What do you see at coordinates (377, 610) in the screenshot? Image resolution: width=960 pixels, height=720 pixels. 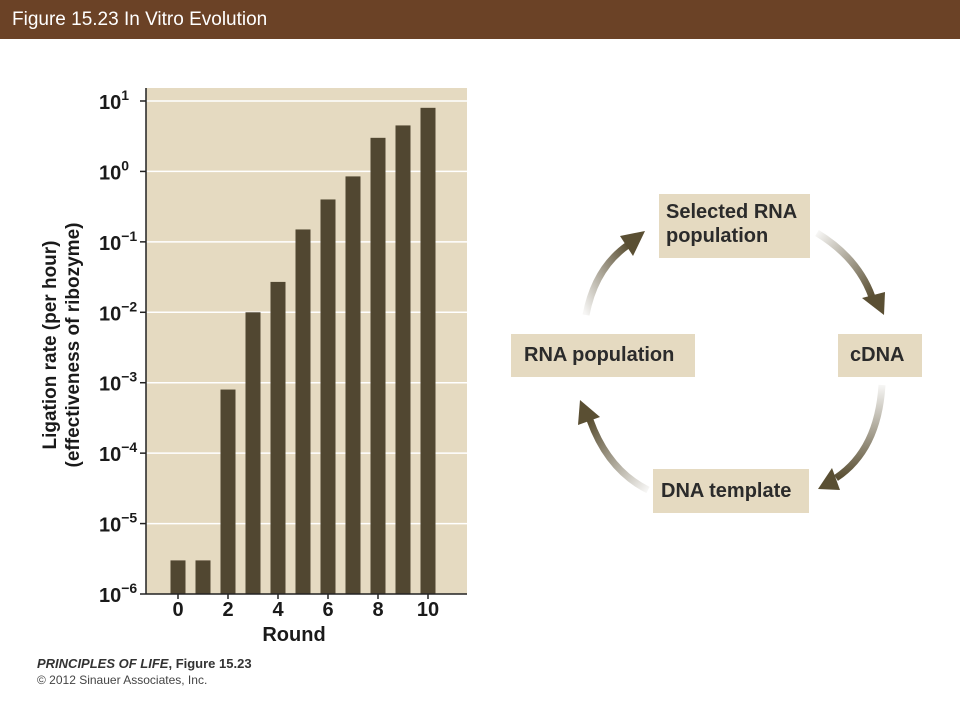 I see `x-tick-label: 8` at bounding box center [377, 610].